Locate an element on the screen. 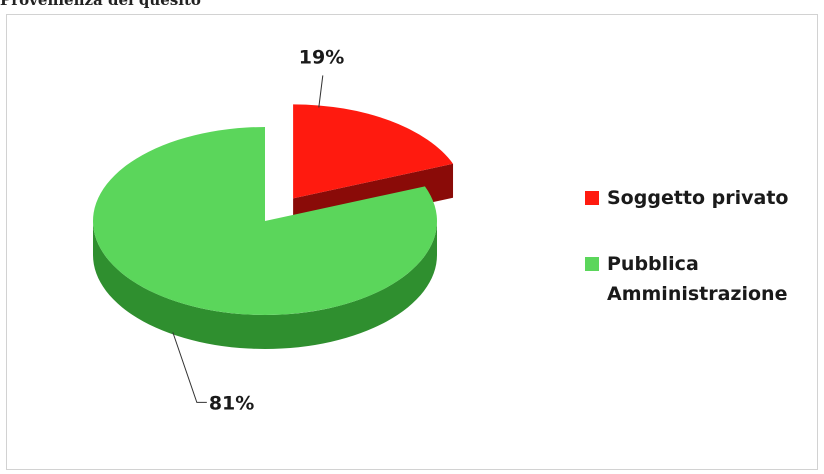 The height and width of the screenshot is (474, 824). legend-swatch-soggetto-privato is located at coordinates (592, 198).